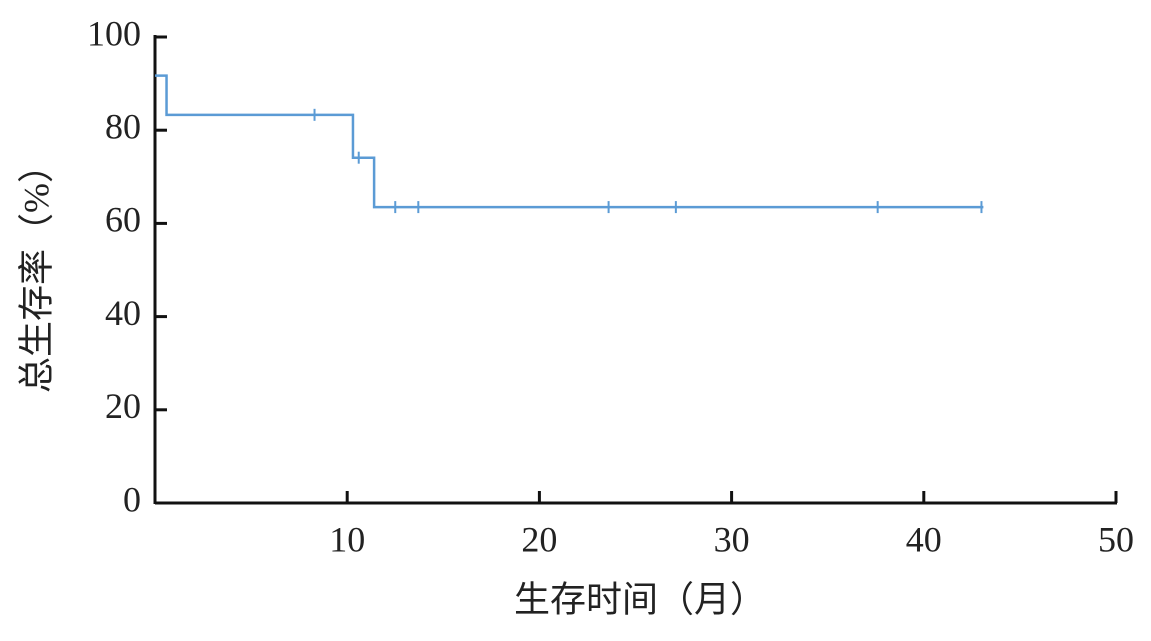  Describe the element at coordinates (539, 539) in the screenshot. I see `x-tick-label: 20` at that location.